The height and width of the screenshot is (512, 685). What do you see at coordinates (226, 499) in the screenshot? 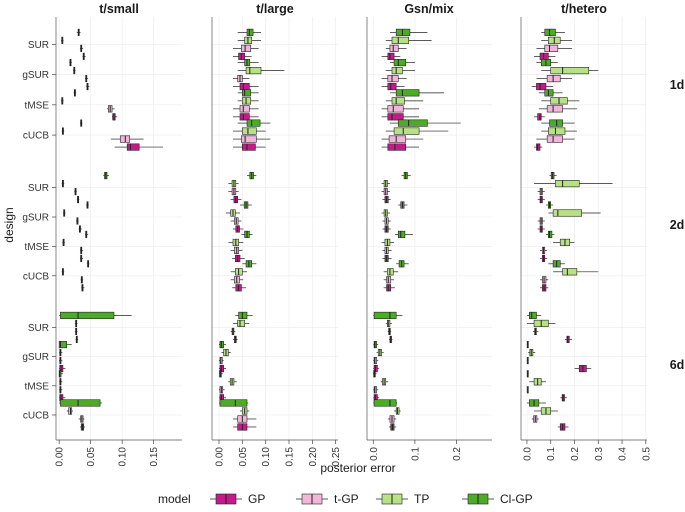
I see `legend-key-gp` at bounding box center [226, 499].